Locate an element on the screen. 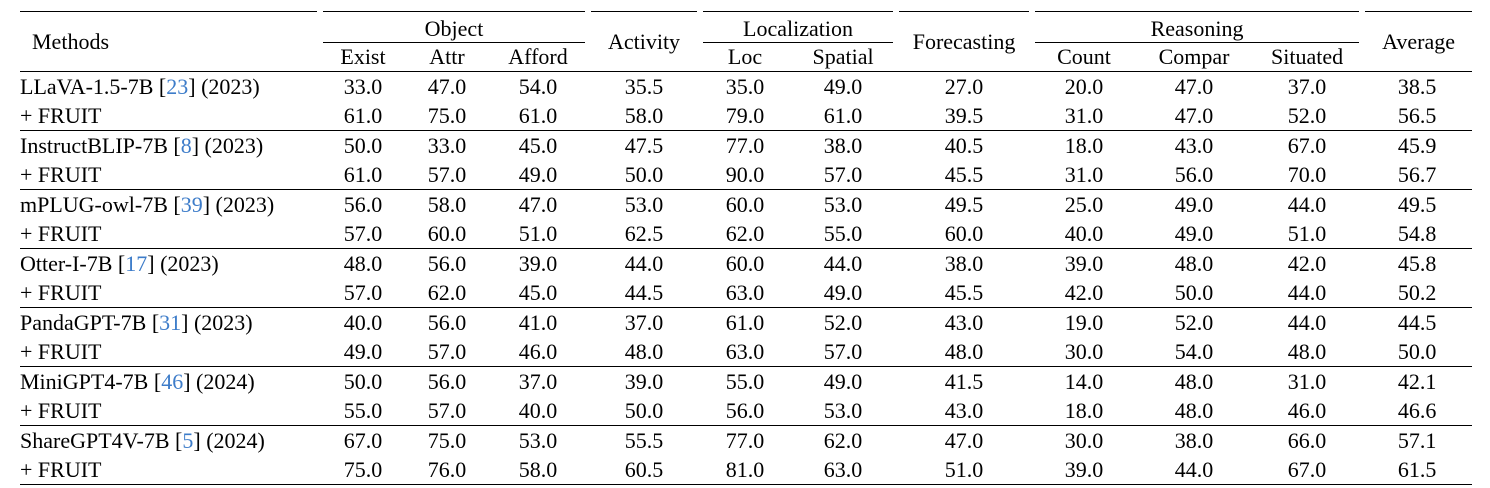  score-cell: 49.5 is located at coordinates (1417, 204).